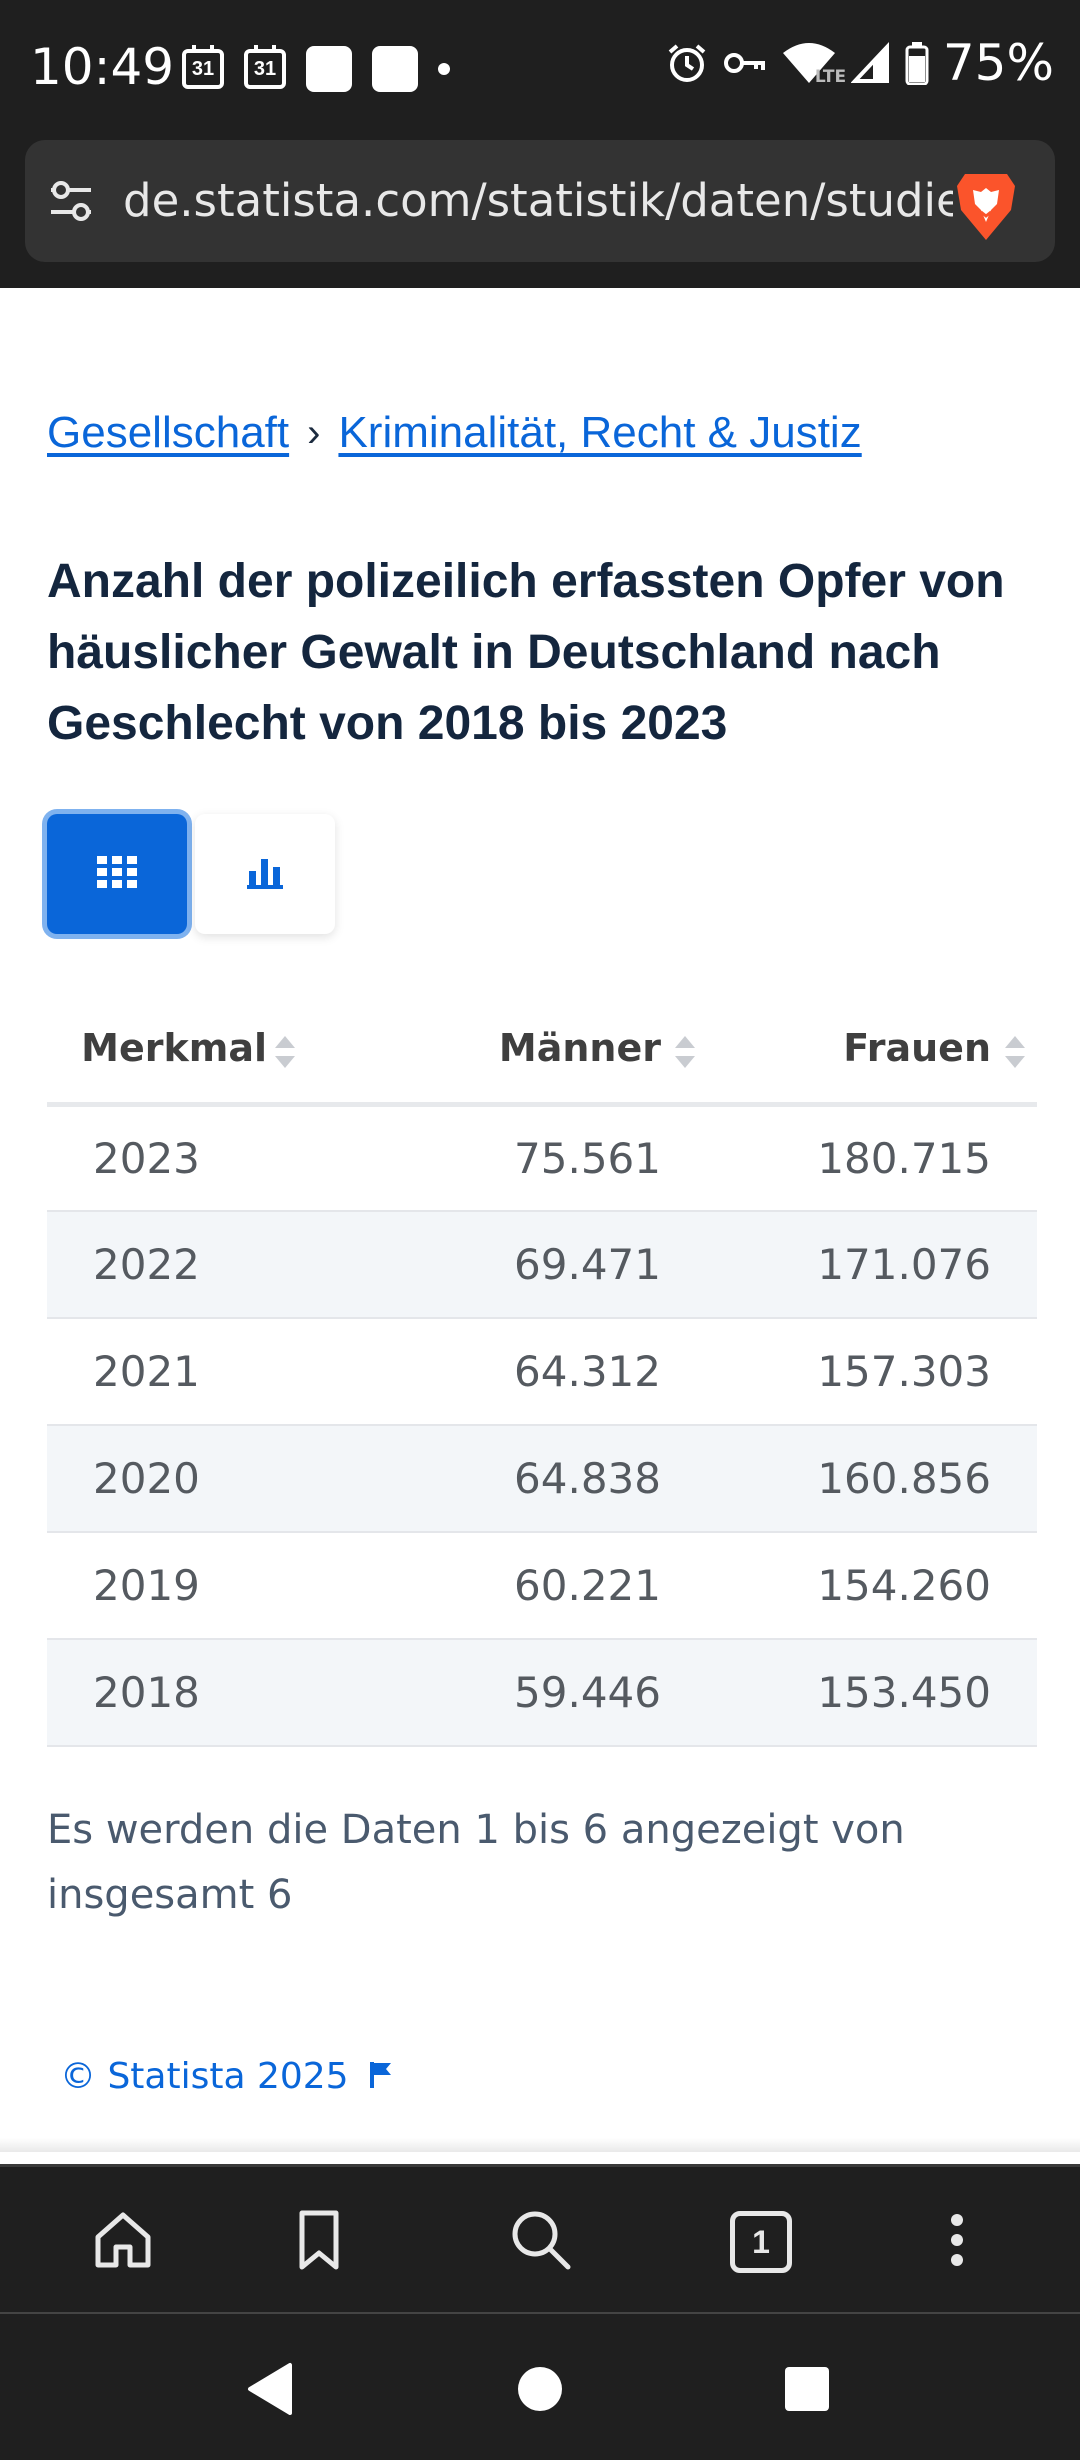  Describe the element at coordinates (872, 1693) in the screenshot. I see `table-cell-frauen: 153.450` at that location.